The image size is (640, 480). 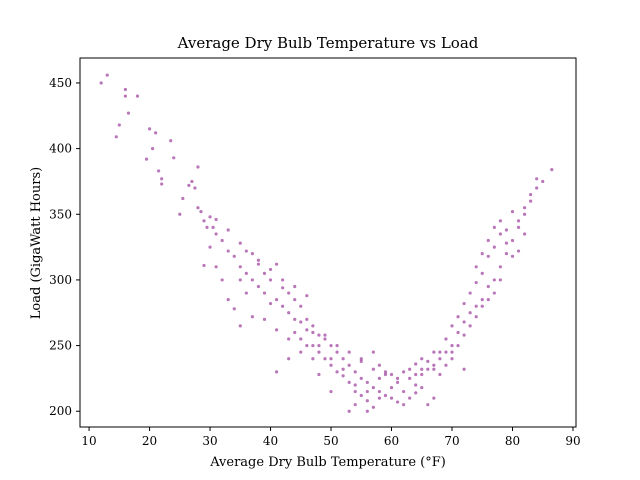 What do you see at coordinates (60, 346) in the screenshot?
I see `y-tick-label: 250` at bounding box center [60, 346].